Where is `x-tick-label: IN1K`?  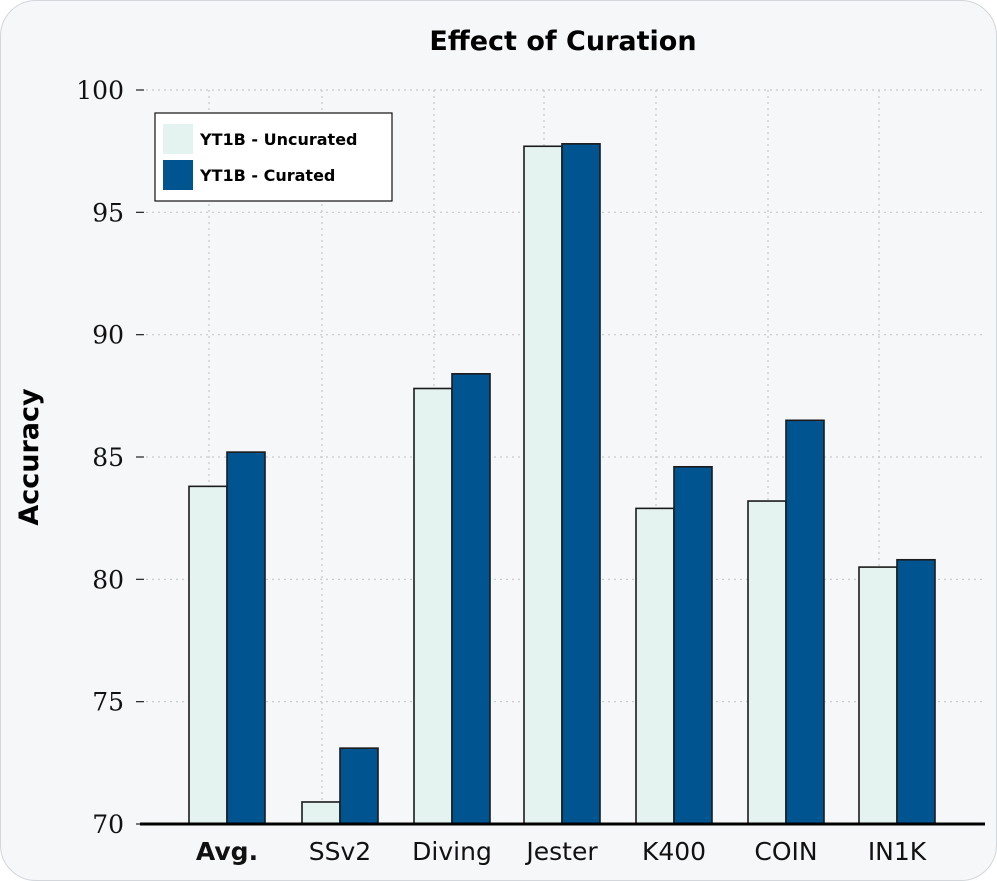 x-tick-label: IN1K is located at coordinates (897, 851).